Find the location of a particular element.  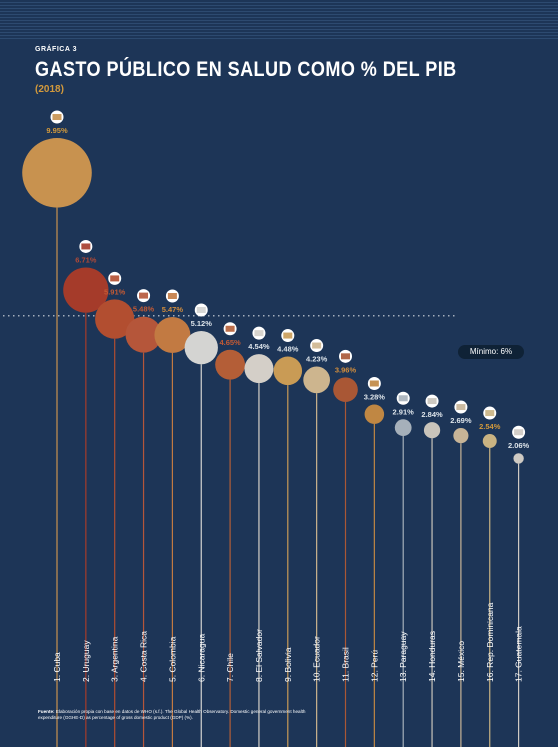

value-label: 5.91% is located at coordinates (115, 291).